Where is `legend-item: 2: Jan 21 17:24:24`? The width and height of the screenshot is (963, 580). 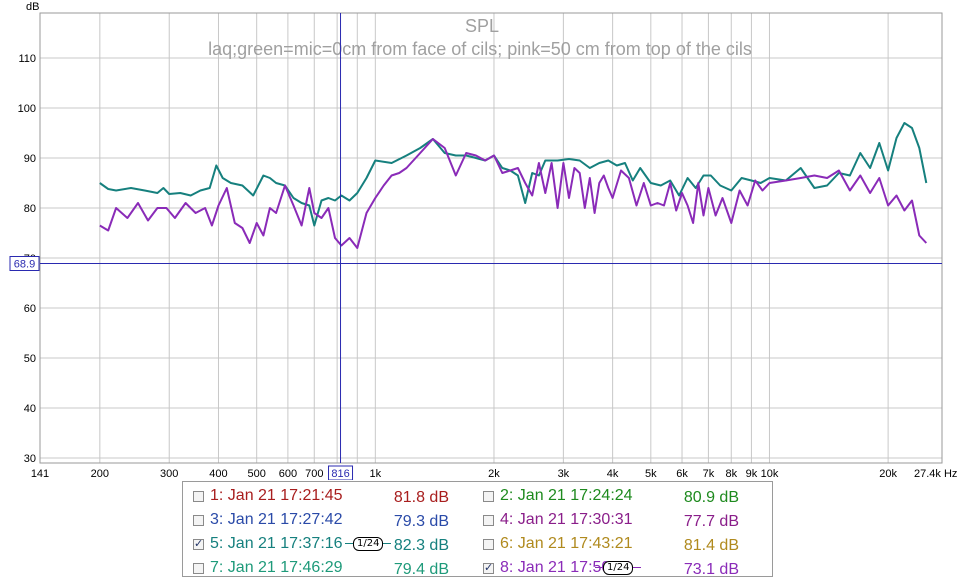
legend-item: 2: Jan 21 17:24:24 is located at coordinates (558, 496).